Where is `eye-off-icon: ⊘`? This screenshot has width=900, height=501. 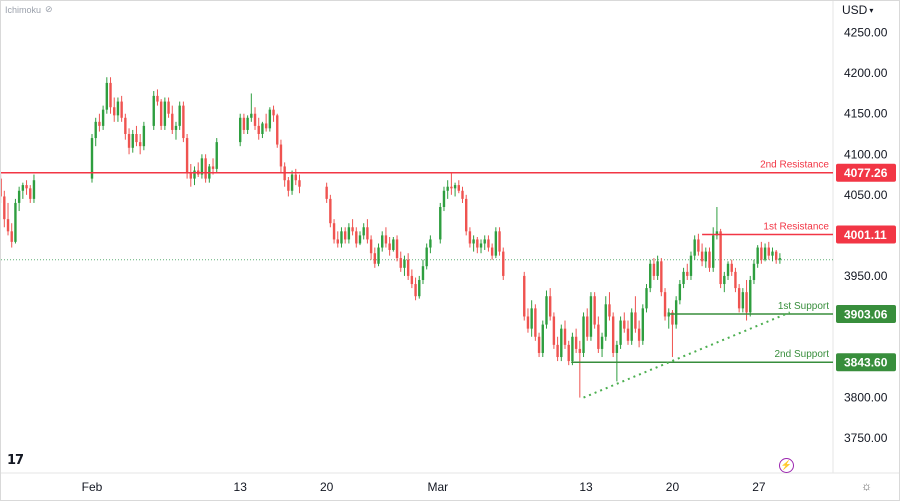 eye-off-icon: ⊘ is located at coordinates (49, 9).